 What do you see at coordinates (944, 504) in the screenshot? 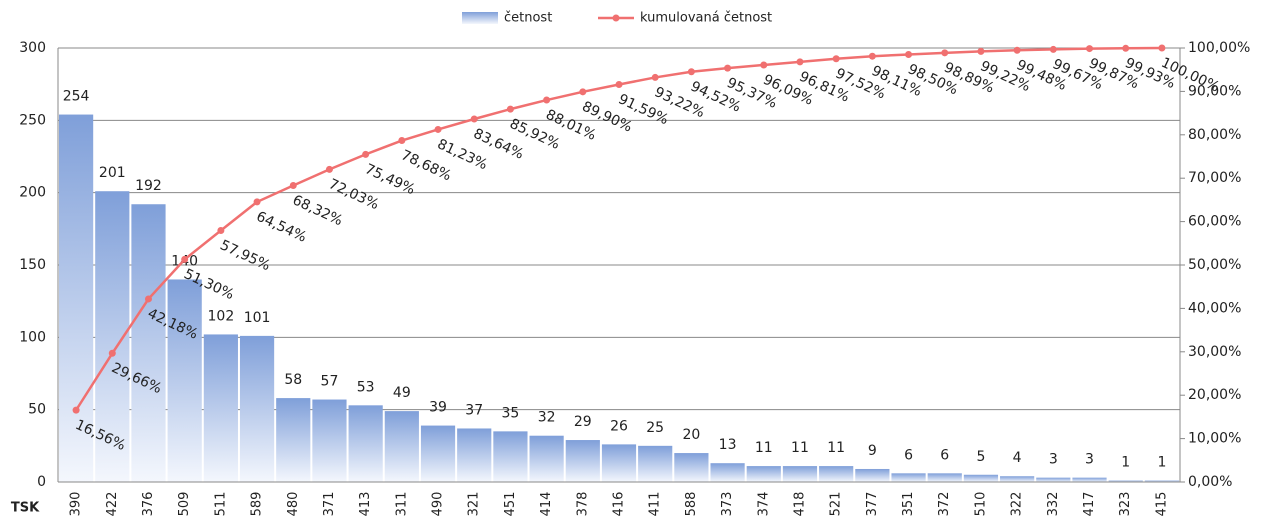
I see `x-tick-label: 372` at bounding box center [944, 504].